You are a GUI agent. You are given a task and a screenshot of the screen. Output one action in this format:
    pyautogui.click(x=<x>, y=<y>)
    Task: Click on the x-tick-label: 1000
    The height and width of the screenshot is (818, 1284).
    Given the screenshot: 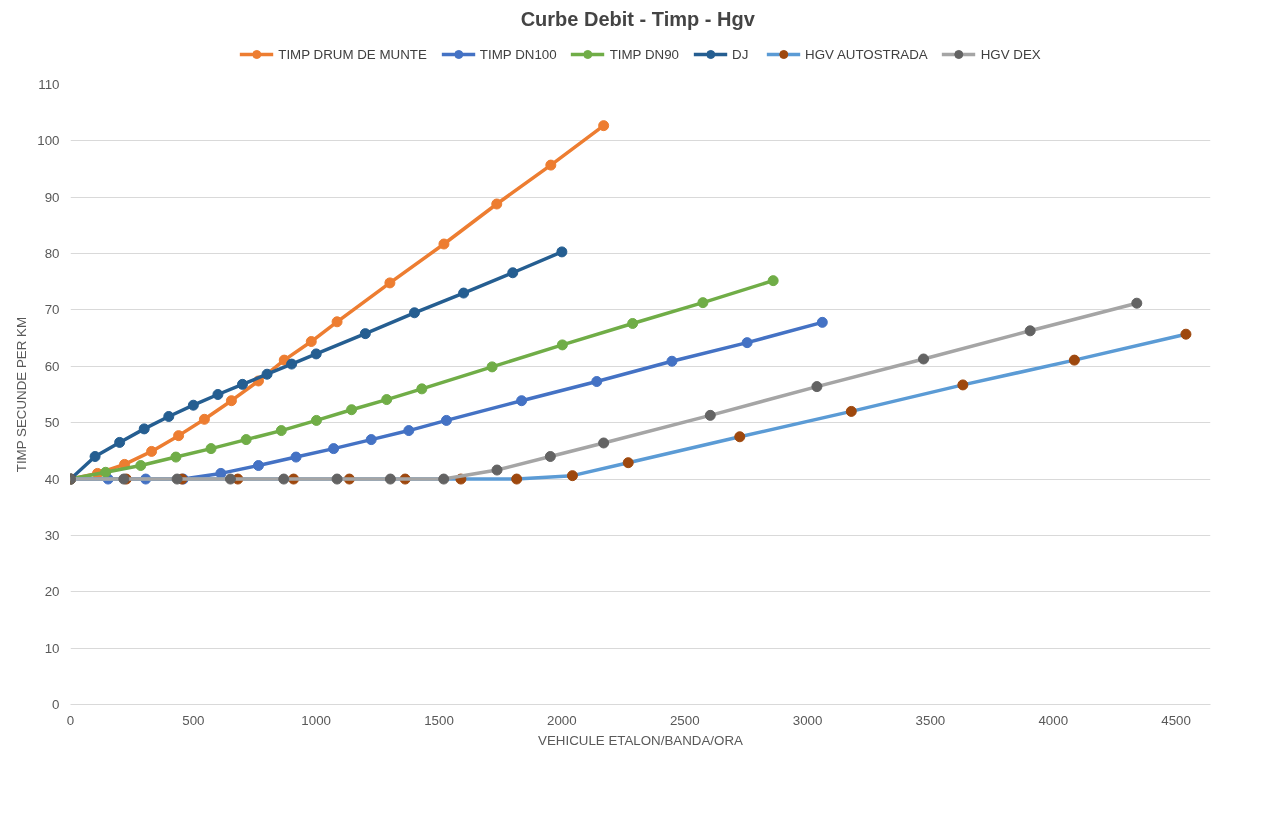 What is the action you would take?
    pyautogui.click(x=316, y=720)
    